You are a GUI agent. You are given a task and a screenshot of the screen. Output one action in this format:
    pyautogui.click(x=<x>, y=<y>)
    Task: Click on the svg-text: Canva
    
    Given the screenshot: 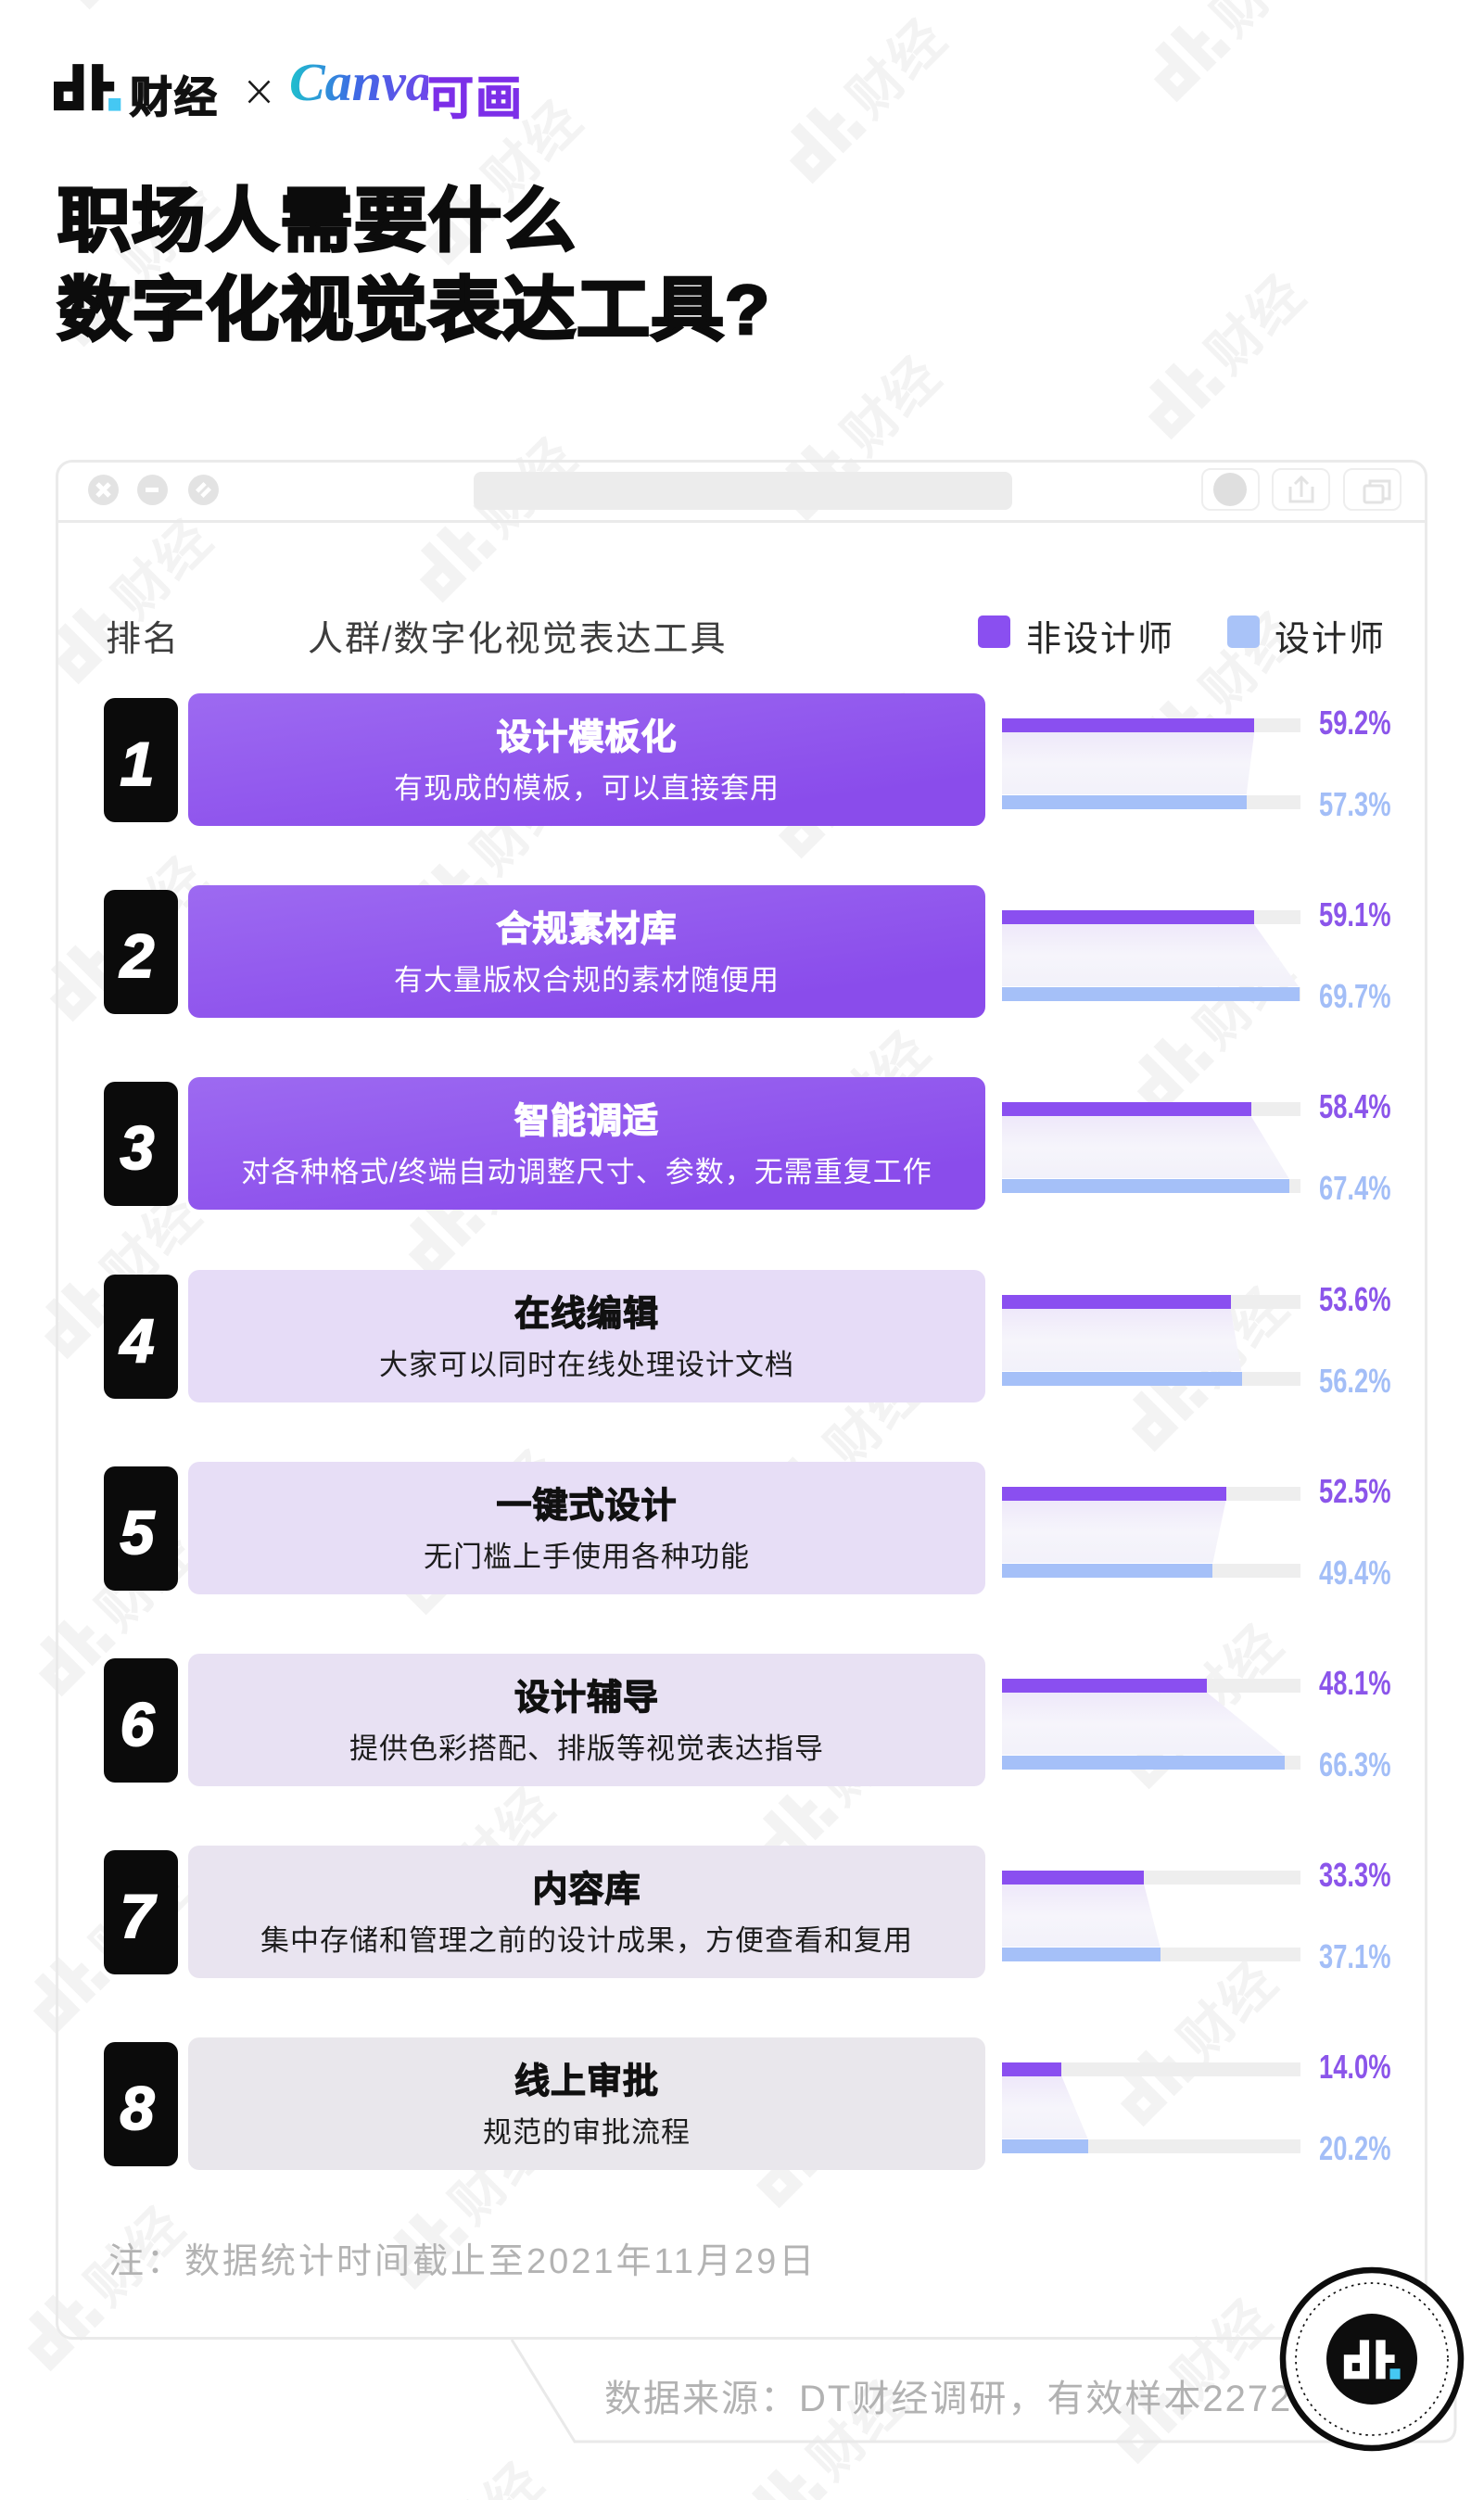 What is the action you would take?
    pyautogui.click(x=358, y=83)
    